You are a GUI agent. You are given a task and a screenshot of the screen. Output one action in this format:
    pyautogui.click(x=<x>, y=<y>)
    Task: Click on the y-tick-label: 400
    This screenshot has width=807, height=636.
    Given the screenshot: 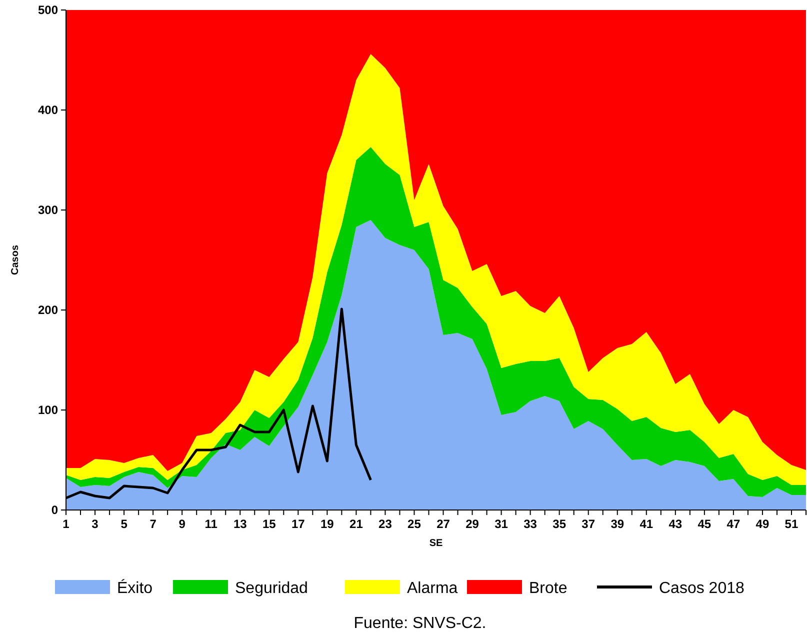 What is the action you would take?
    pyautogui.click(x=48, y=110)
    